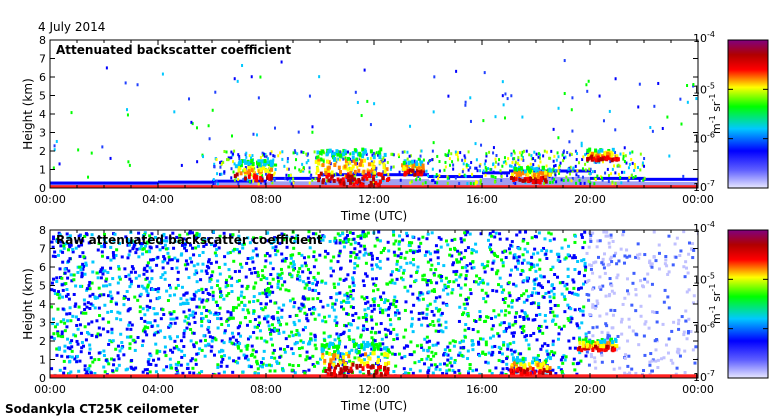  I want to click on cloud-event, so click(352, 167).